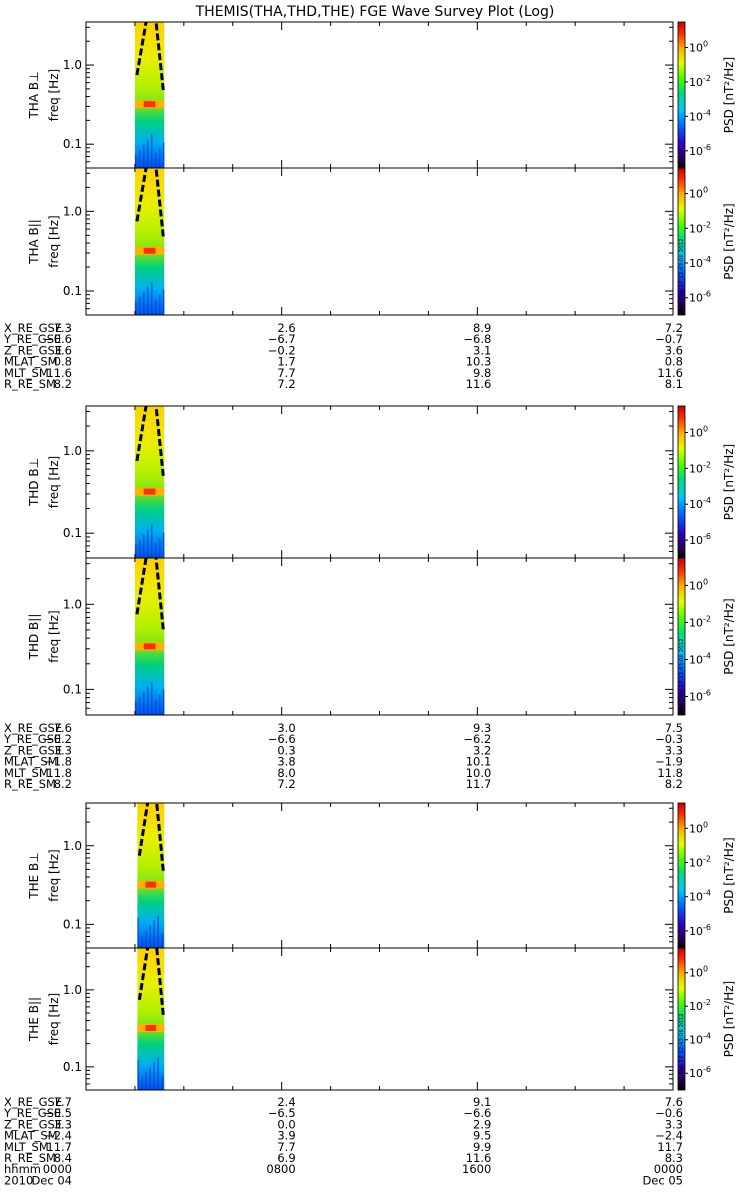 Image resolution: width=750 pixels, height=1200 pixels. Describe the element at coordinates (286, 328) in the screenshot. I see `ephemeris-value: 2.6` at that location.